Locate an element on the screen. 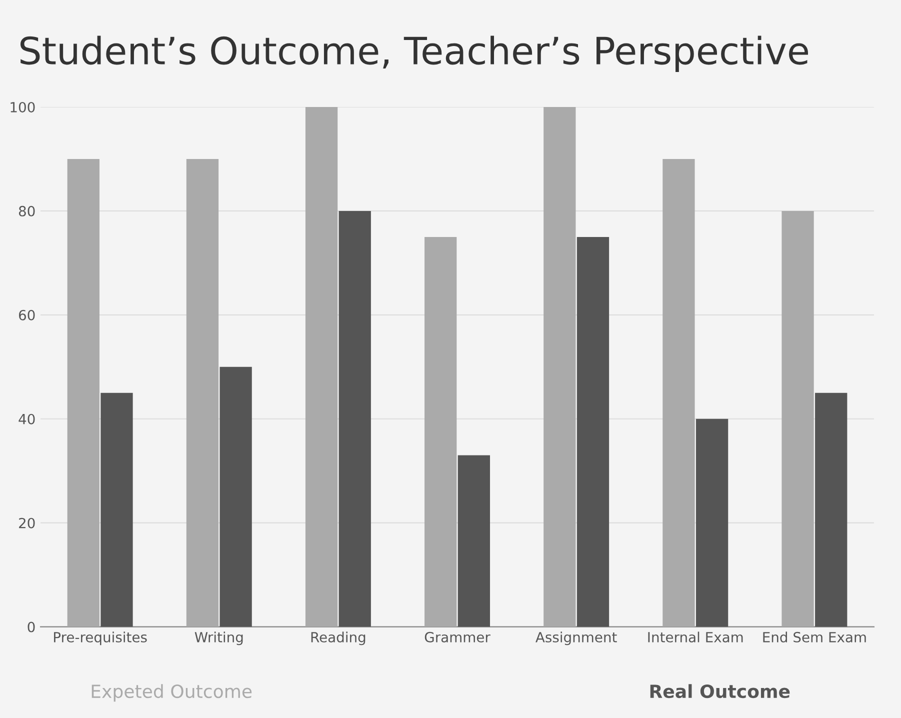  y-tick-label: 80 is located at coordinates (26, 211).